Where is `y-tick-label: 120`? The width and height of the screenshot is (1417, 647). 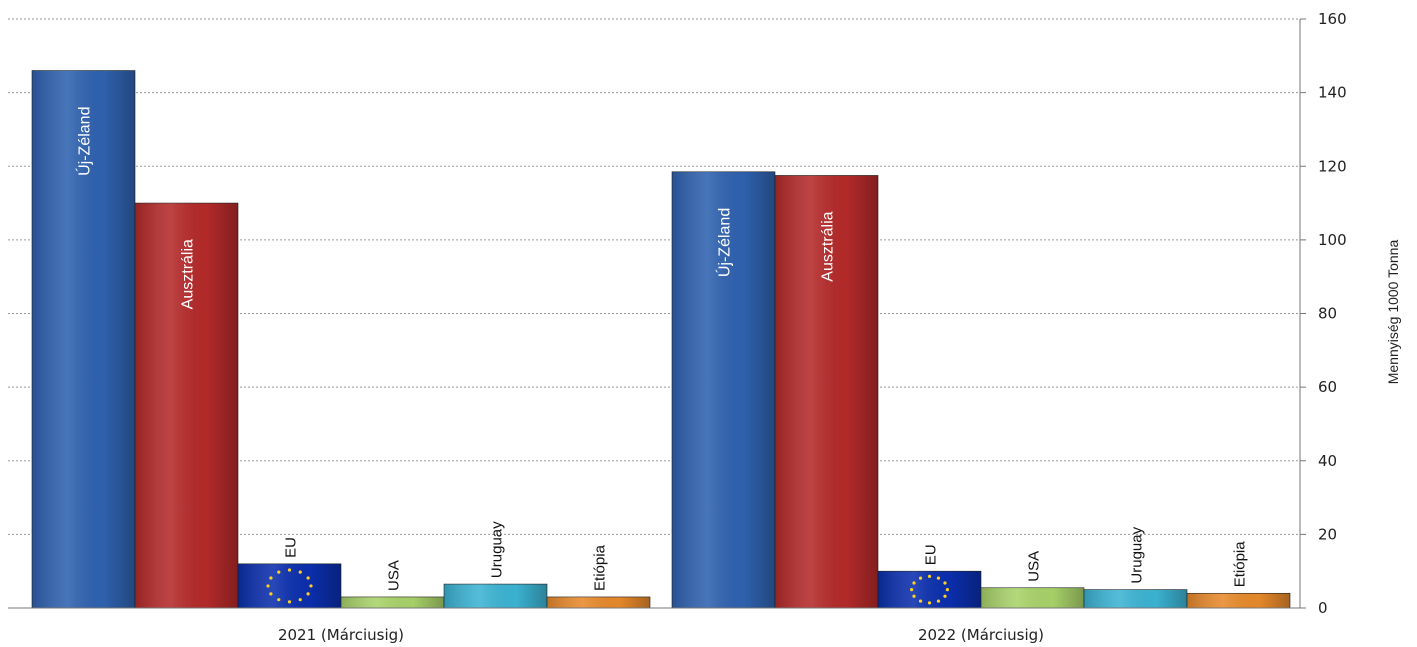
y-tick-label: 120 is located at coordinates (1332, 166).